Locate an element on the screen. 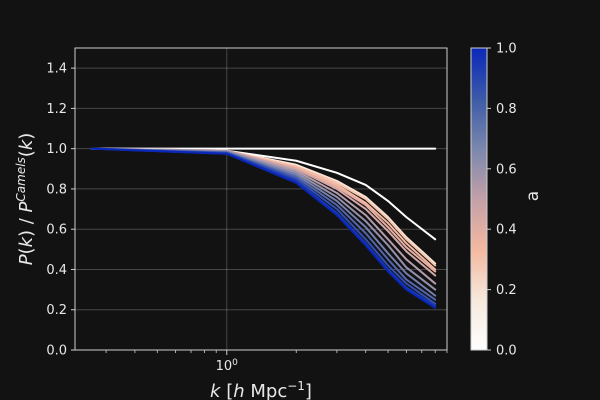 The height and width of the screenshot is (400, 600). y-axis-ticks: 0.0 0.2 0.4 0.6 0.8 1.0 1.2 1.4 is located at coordinates (60, 210).